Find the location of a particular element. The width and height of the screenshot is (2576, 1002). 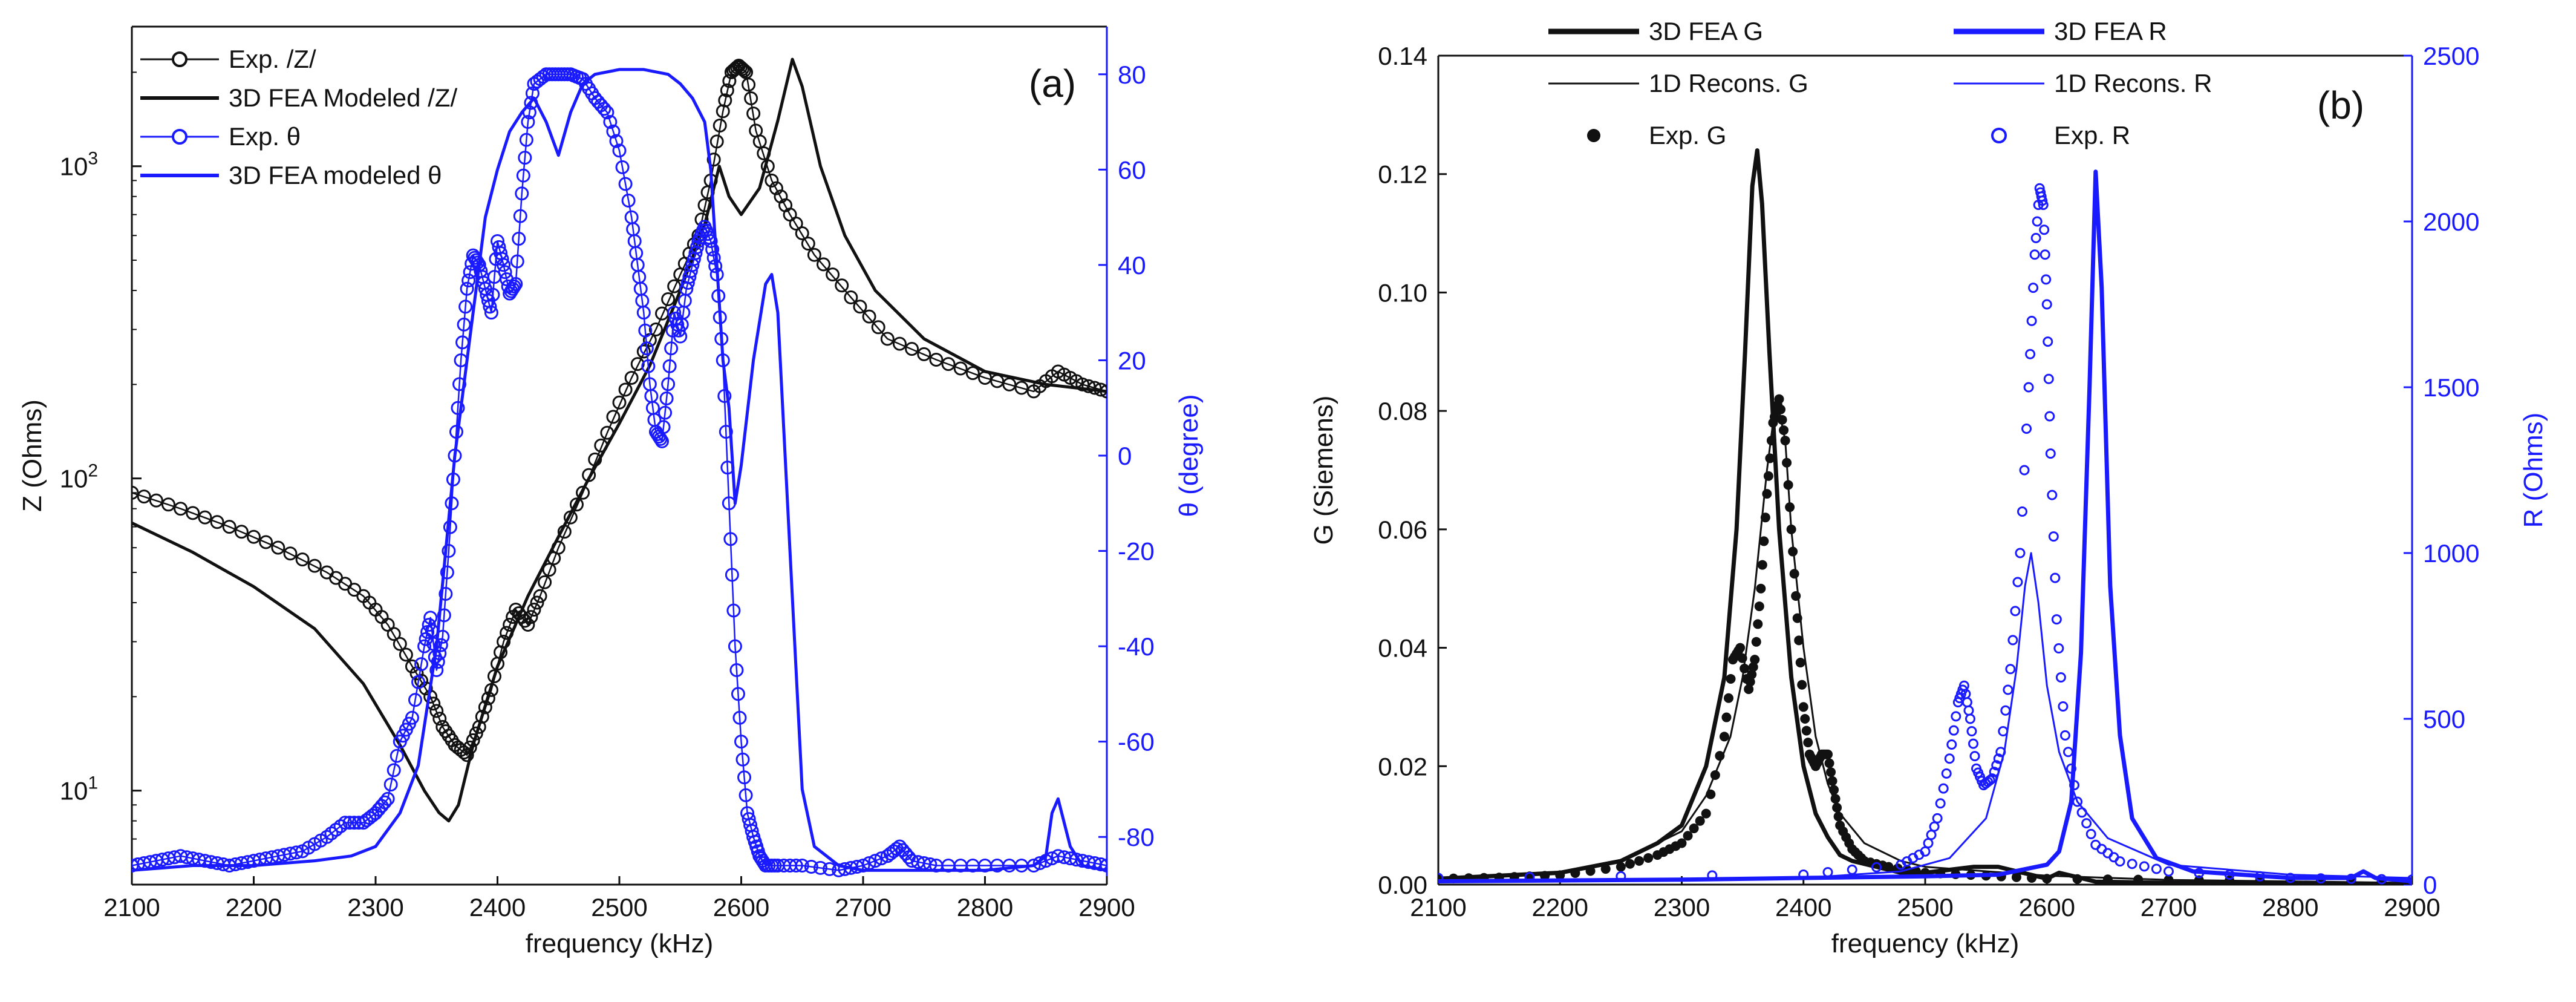

legend-marker is located at coordinates (1999, 135).